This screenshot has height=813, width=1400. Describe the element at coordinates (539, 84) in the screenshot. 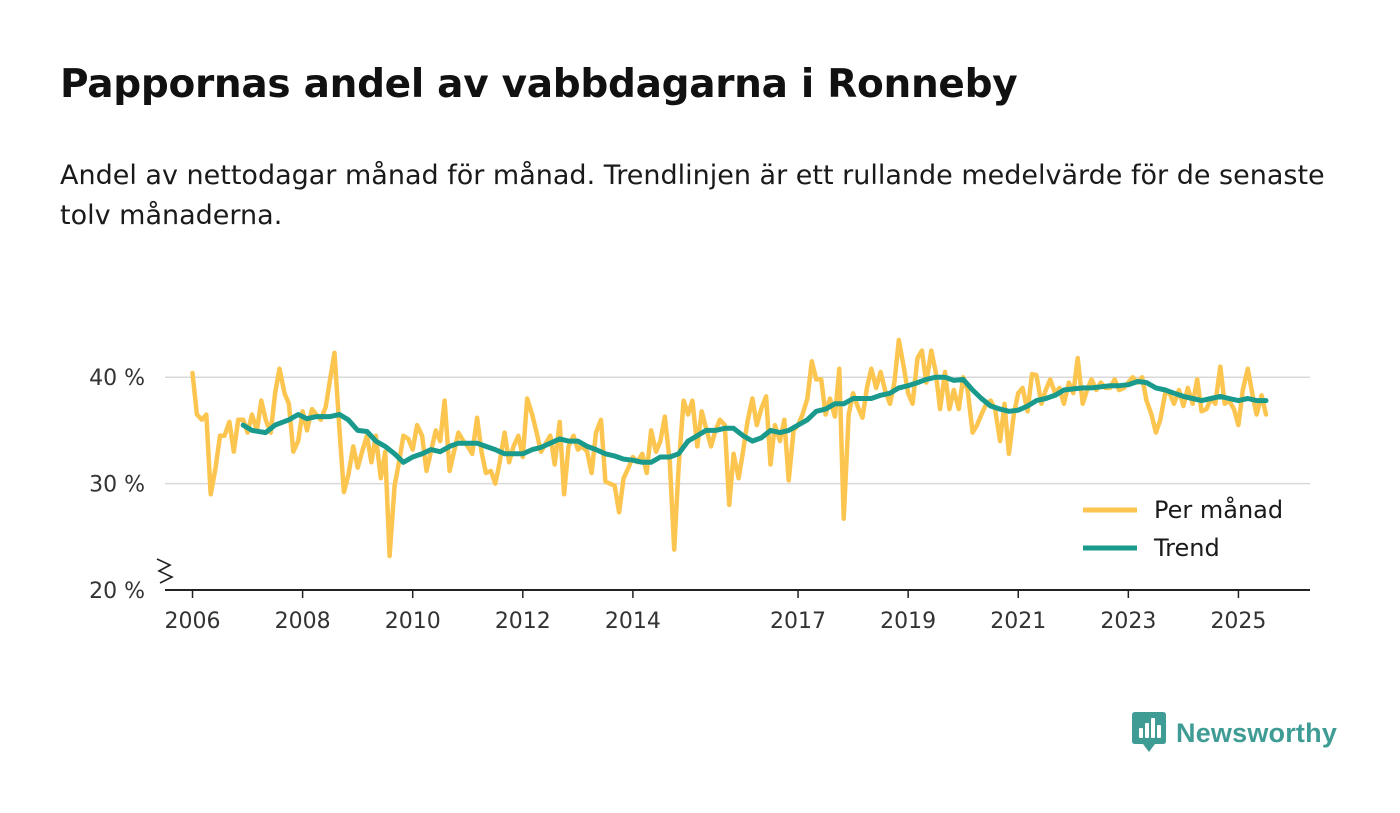

I see `chart-title: Pappornas andel av vabbdagarna i Ronneby` at that location.